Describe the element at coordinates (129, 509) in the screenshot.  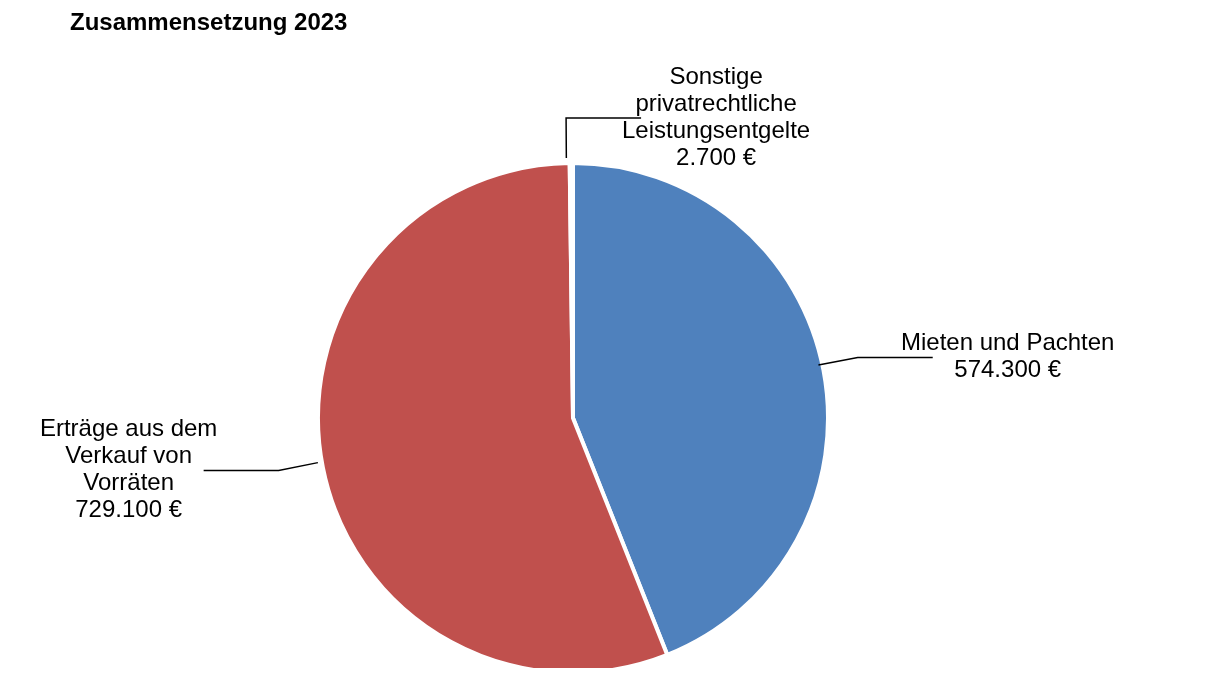
I see `data-label: 729.100 €` at that location.